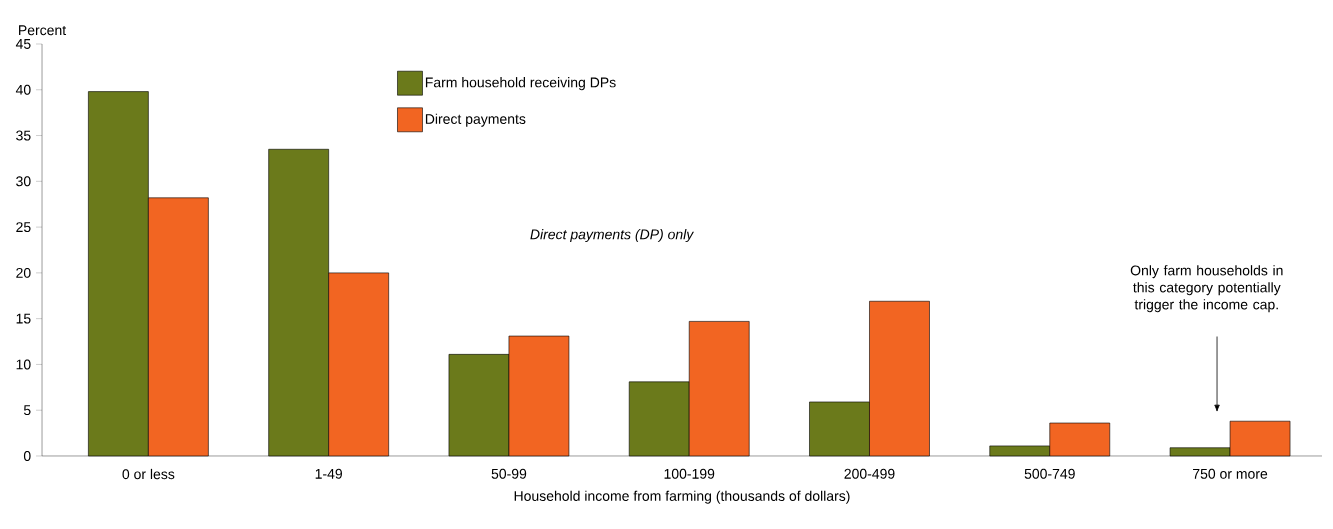 This screenshot has width=1333, height=529. Describe the element at coordinates (1230, 473) in the screenshot. I see `x-tick-label: 750 or more` at that location.